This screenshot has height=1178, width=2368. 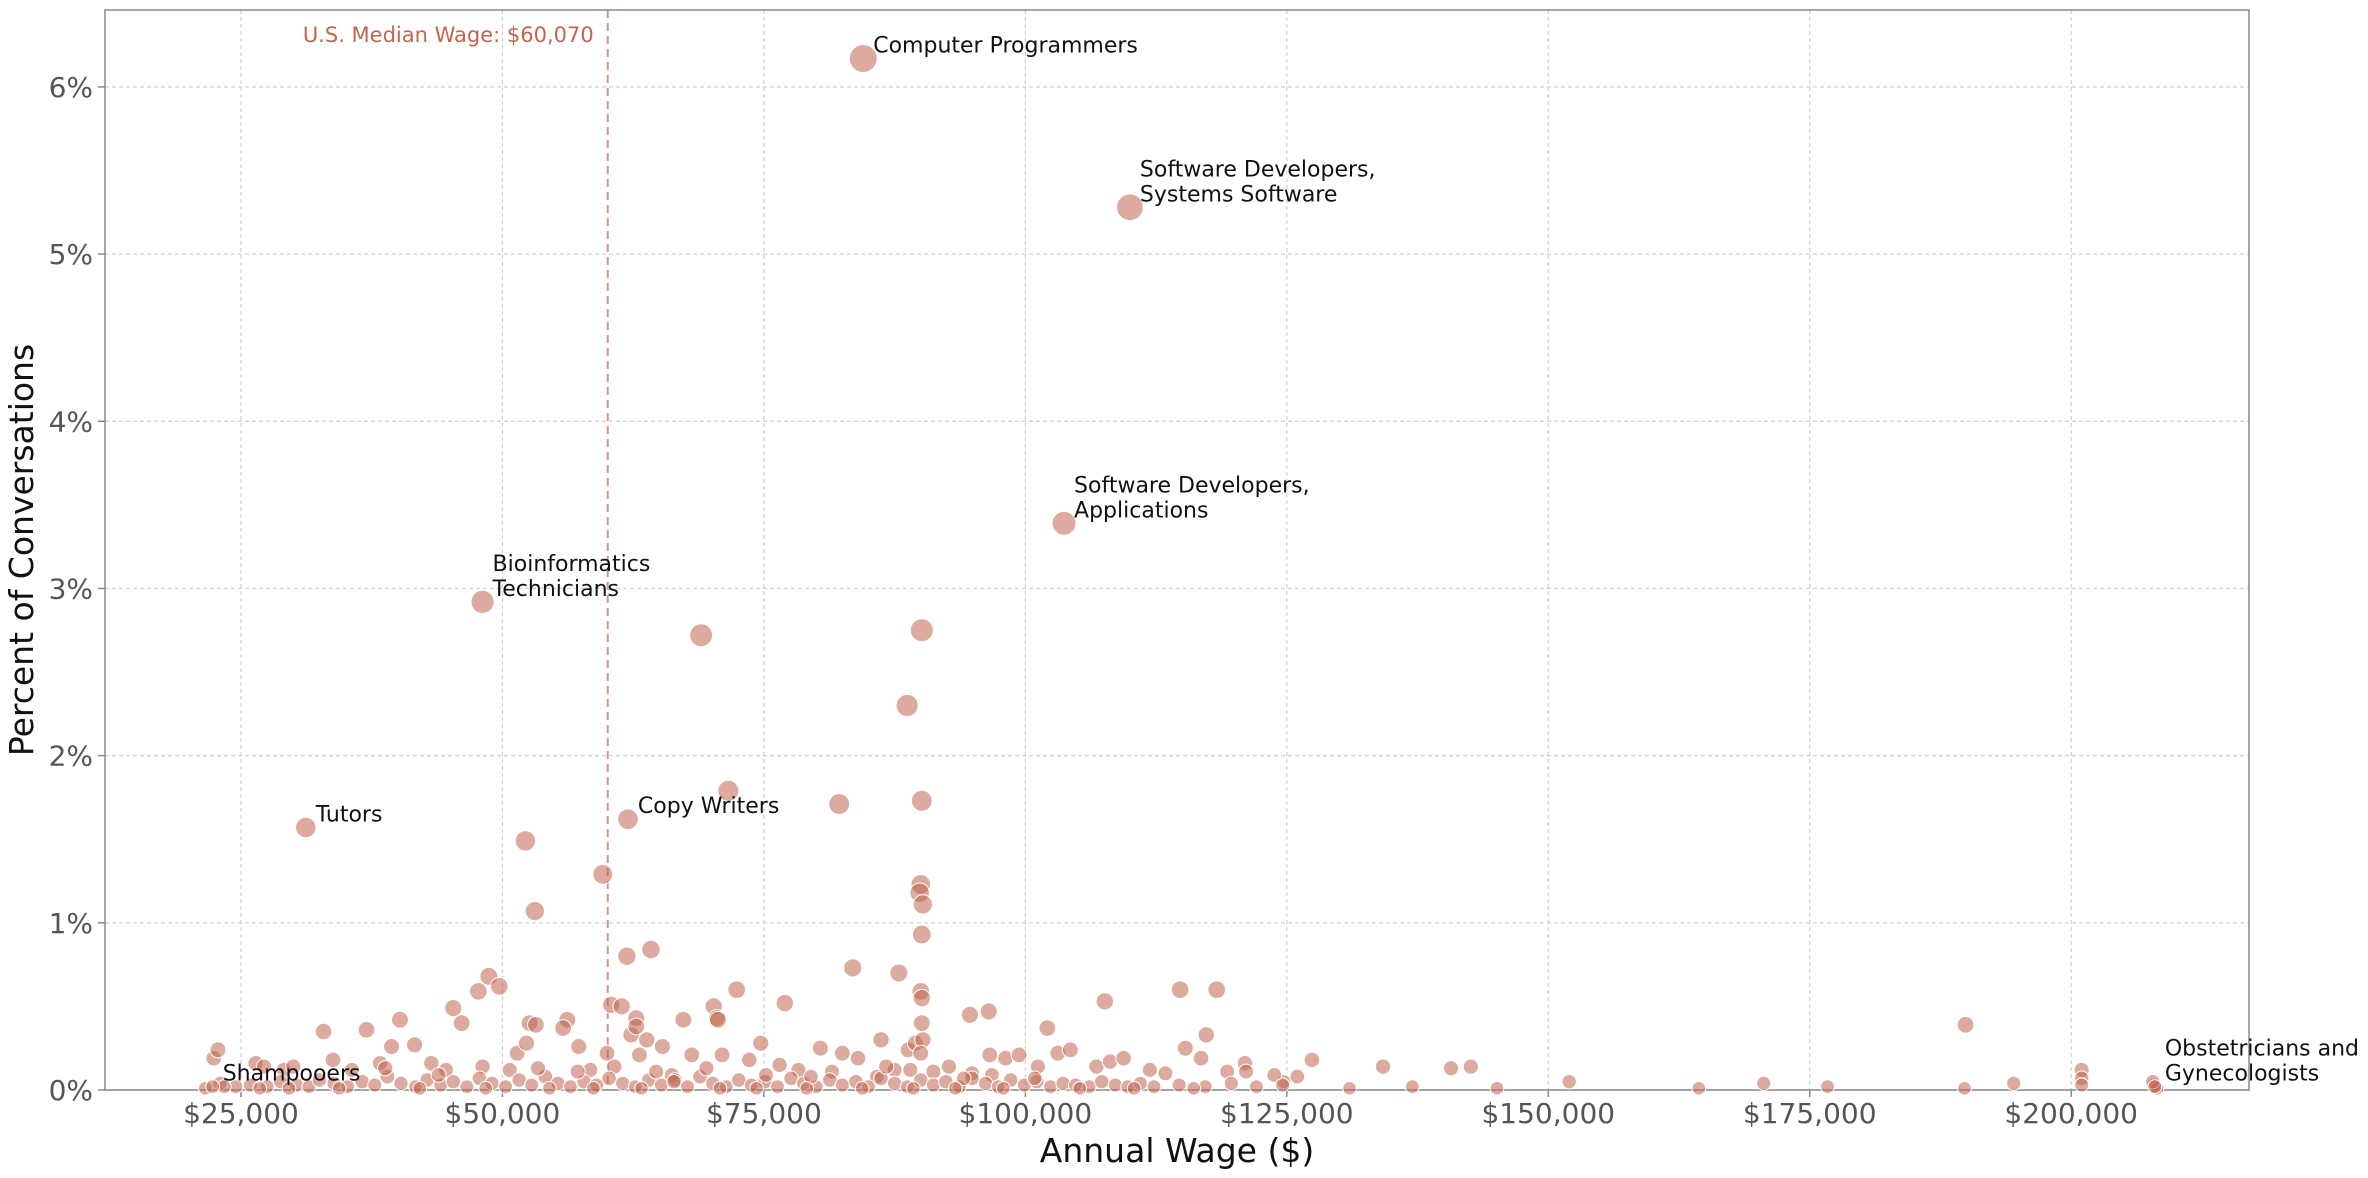 What do you see at coordinates (349, 815) in the screenshot?
I see `point-label: Tutors` at bounding box center [349, 815].